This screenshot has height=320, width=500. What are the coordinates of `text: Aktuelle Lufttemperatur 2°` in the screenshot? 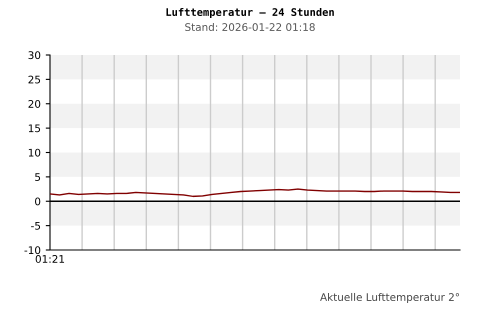 It's located at (390, 298).